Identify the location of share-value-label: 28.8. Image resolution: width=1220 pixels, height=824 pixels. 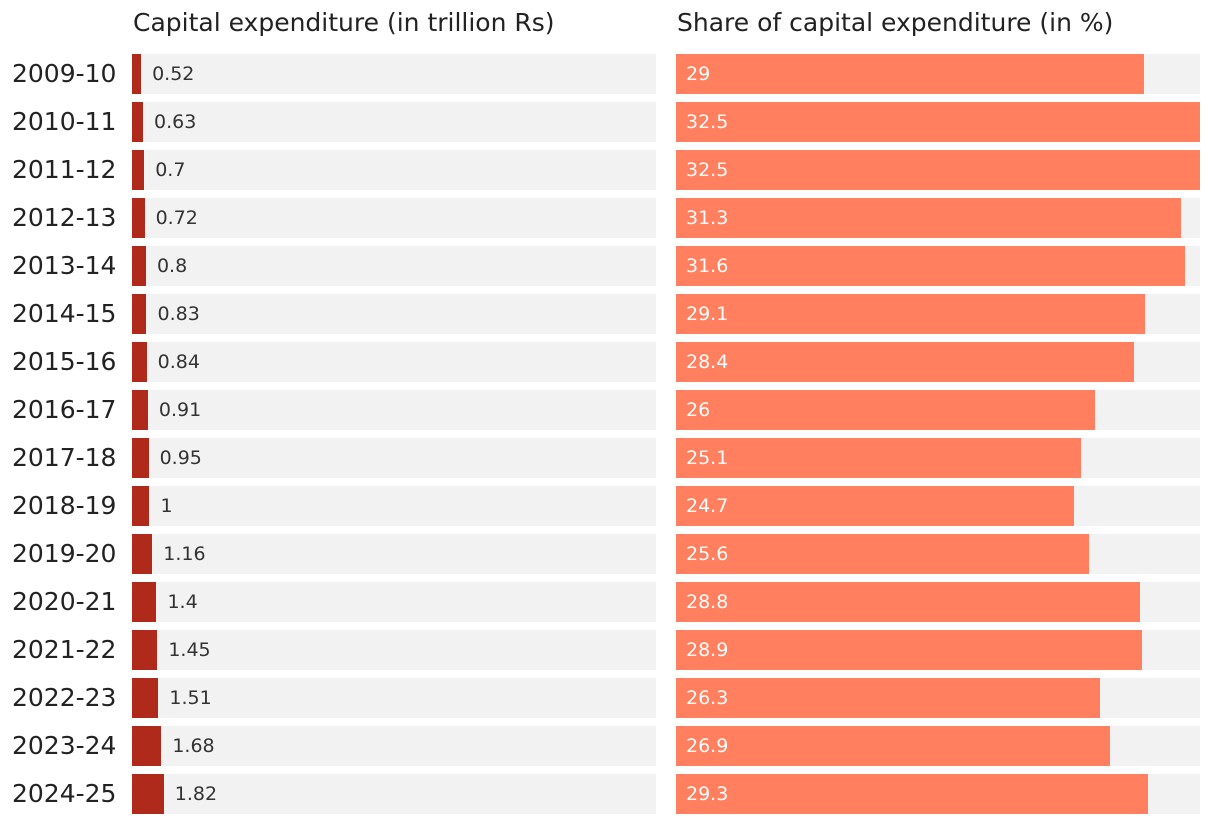
(707, 602).